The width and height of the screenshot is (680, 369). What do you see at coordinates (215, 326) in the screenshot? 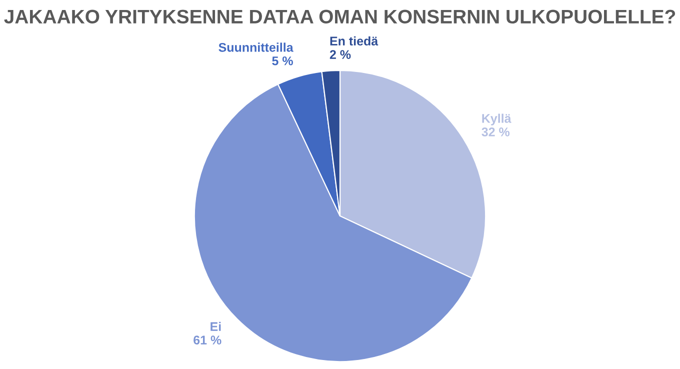
I see `slice-label: Ei` at bounding box center [215, 326].